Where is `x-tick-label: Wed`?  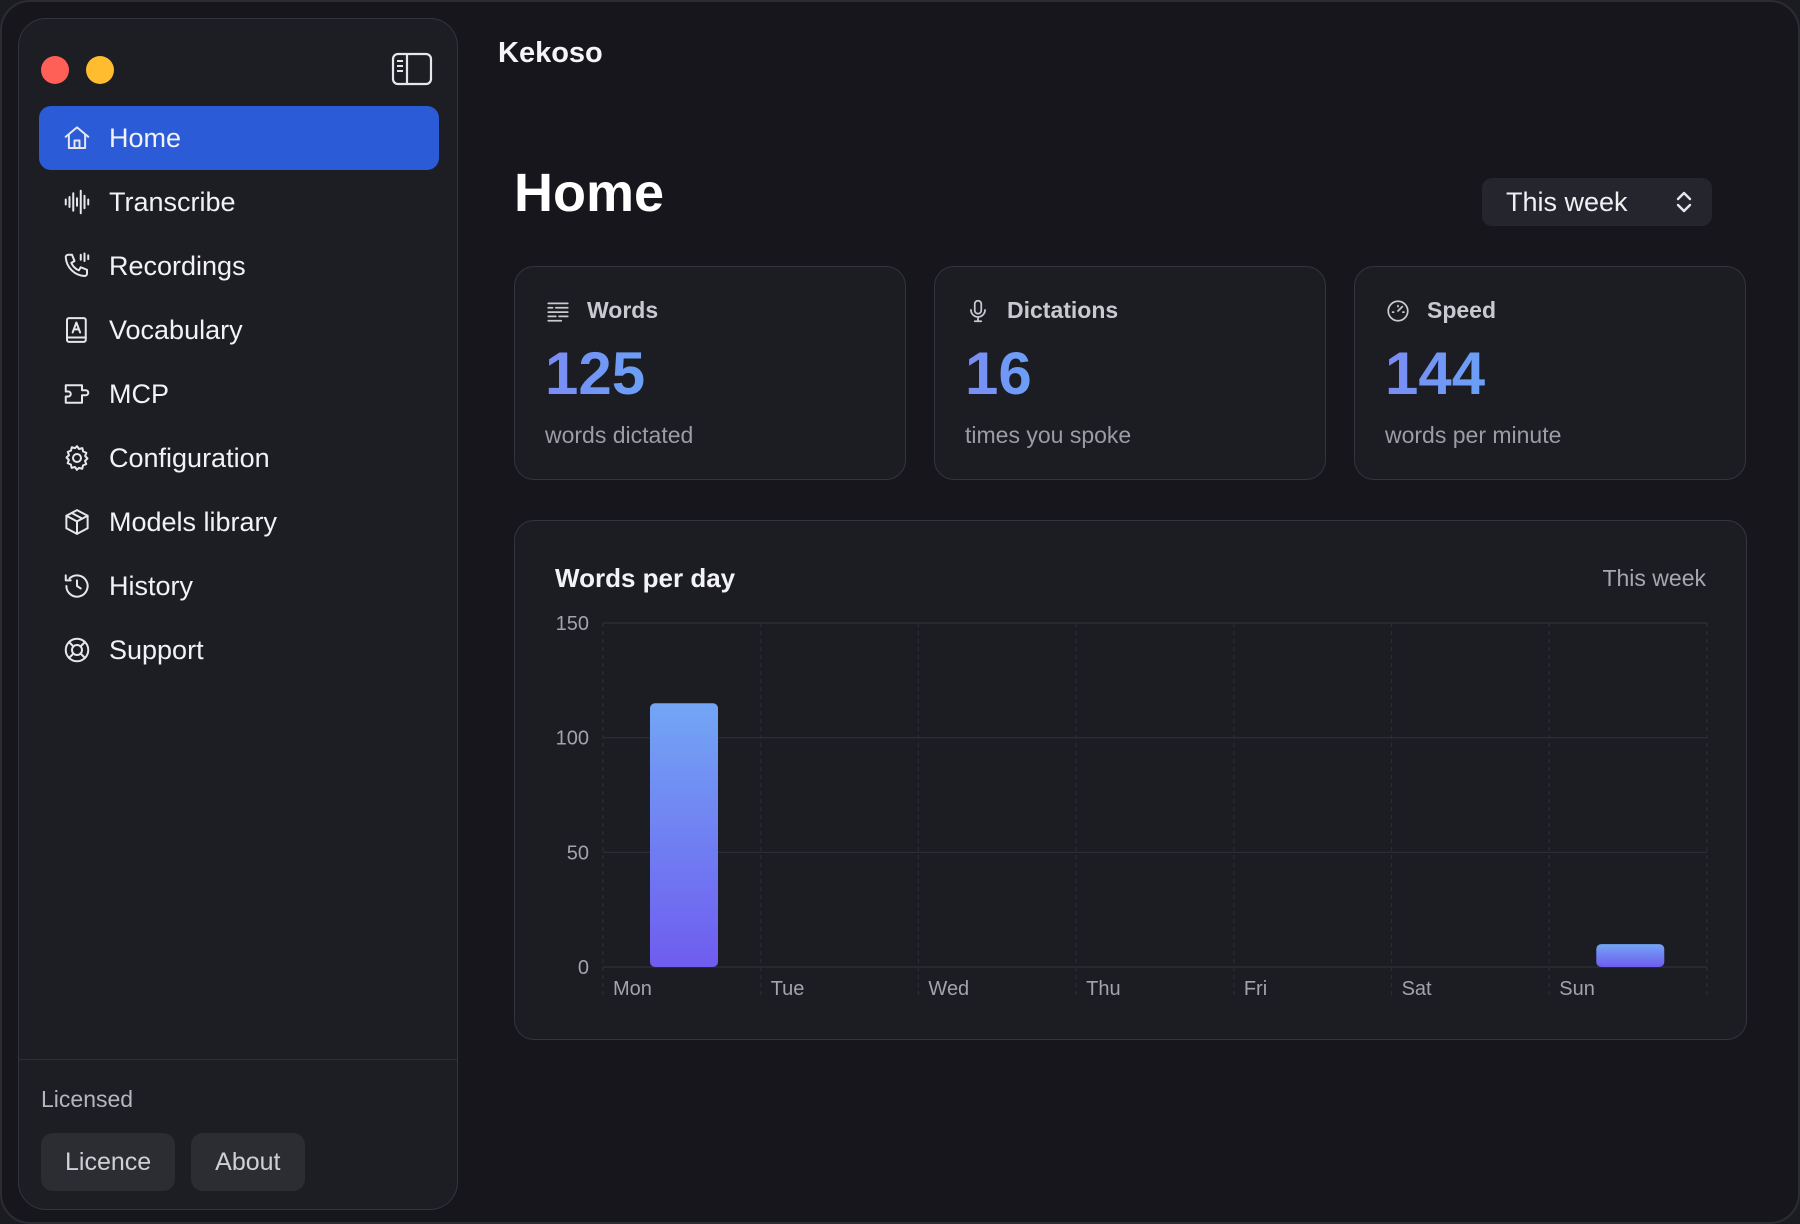 x-tick-label: Wed is located at coordinates (948, 989).